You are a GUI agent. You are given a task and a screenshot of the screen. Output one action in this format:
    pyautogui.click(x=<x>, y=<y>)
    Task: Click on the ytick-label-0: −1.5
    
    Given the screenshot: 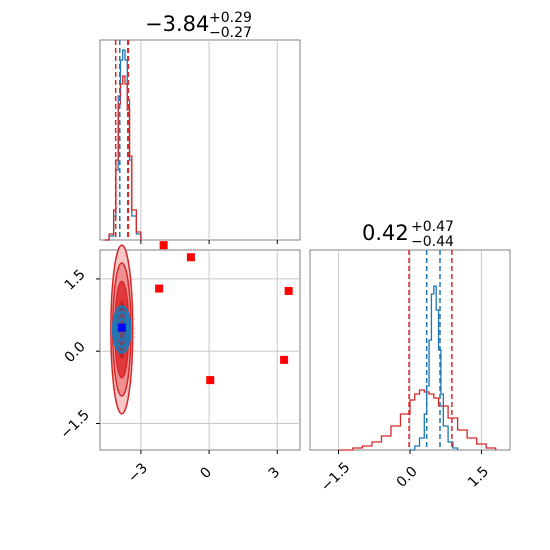 What is the action you would take?
    pyautogui.click(x=74, y=424)
    